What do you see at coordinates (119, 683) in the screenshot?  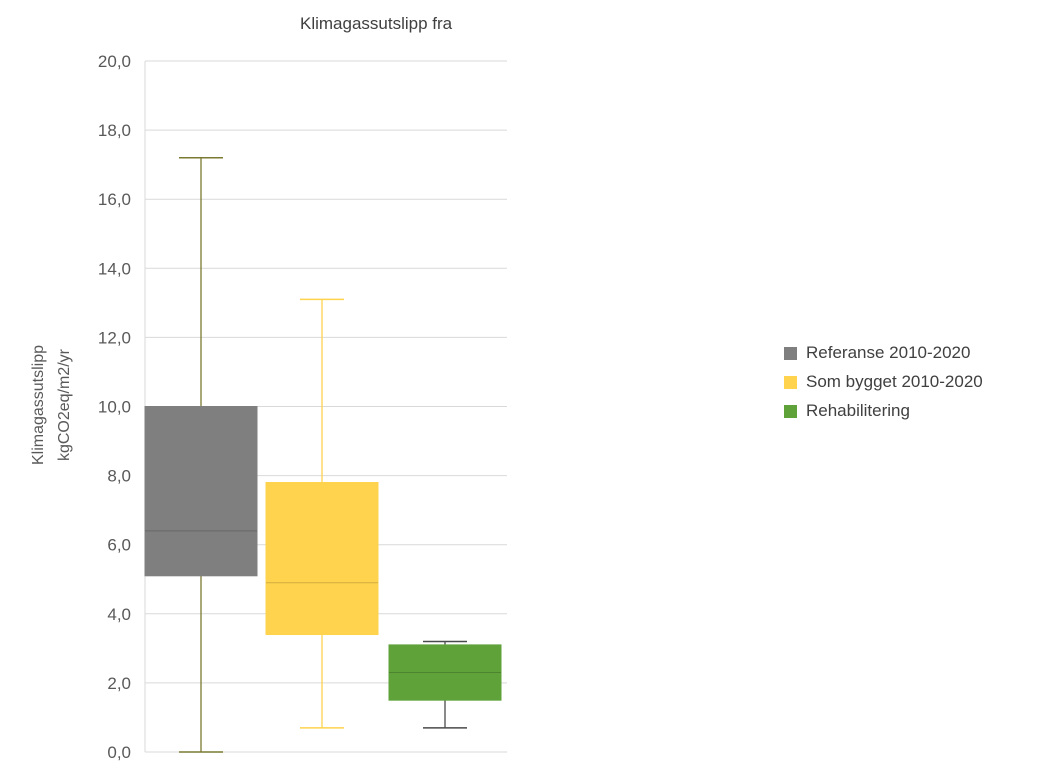 I see `y-tick-label: 2,0` at bounding box center [119, 683].